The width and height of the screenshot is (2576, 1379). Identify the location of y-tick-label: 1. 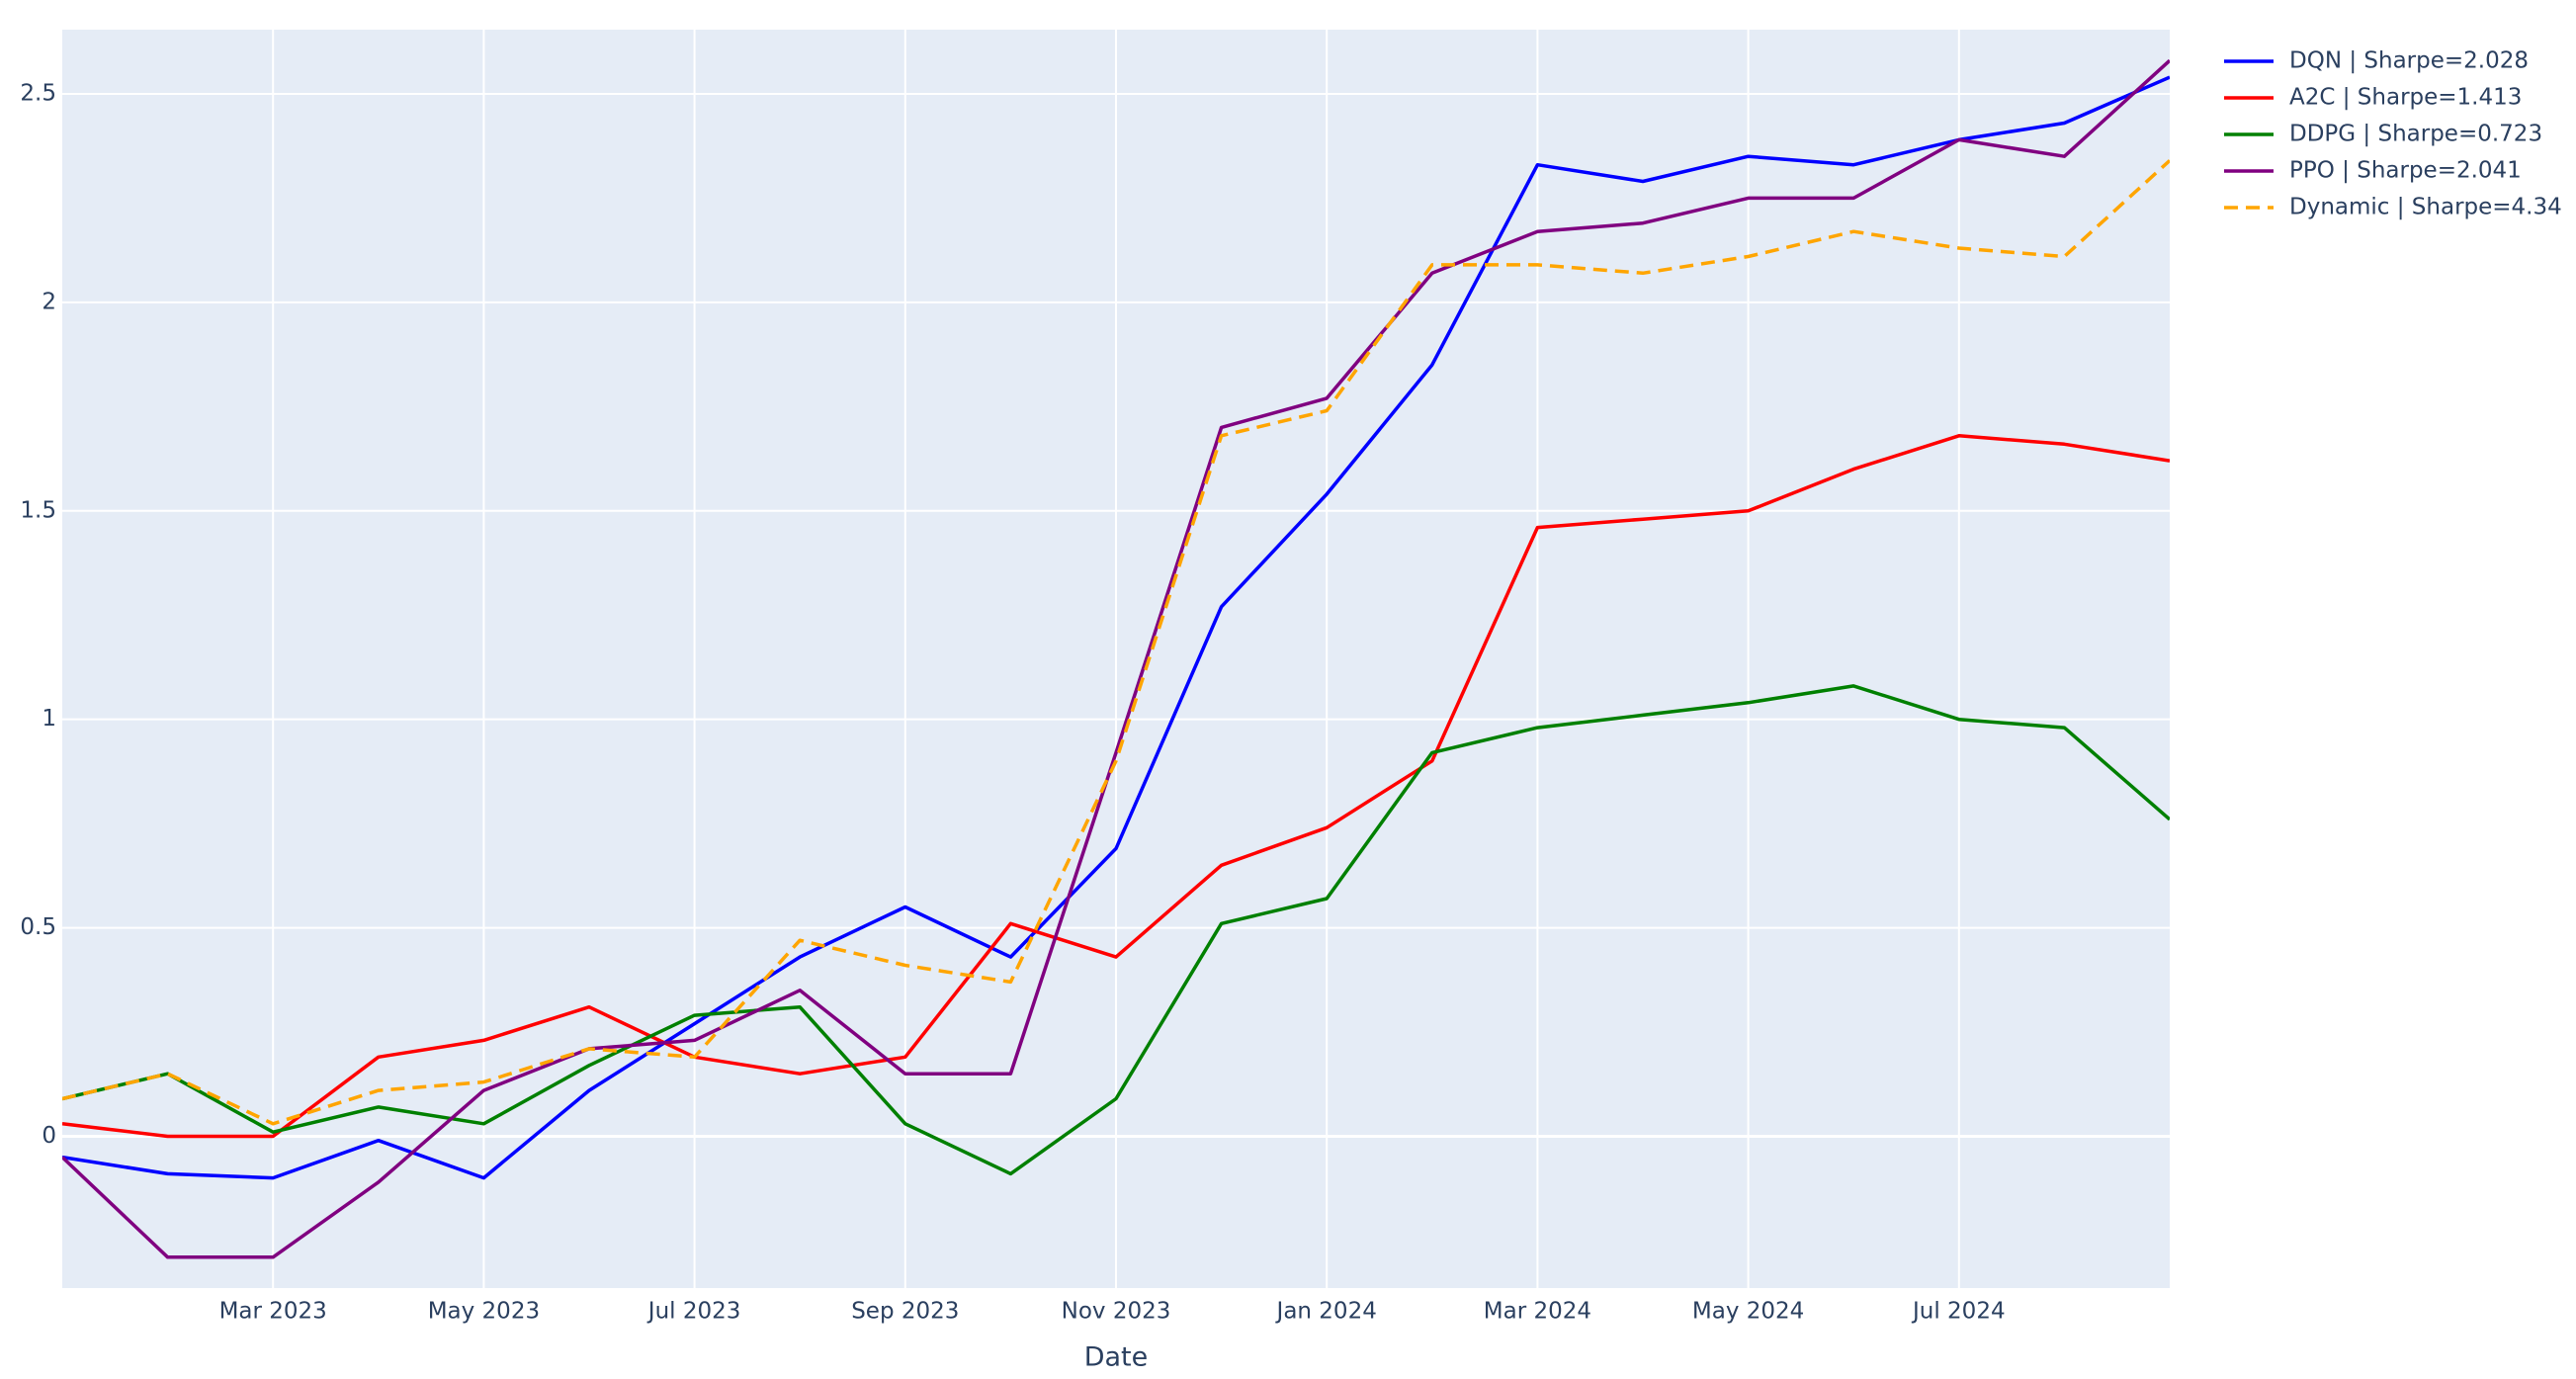
(49, 719).